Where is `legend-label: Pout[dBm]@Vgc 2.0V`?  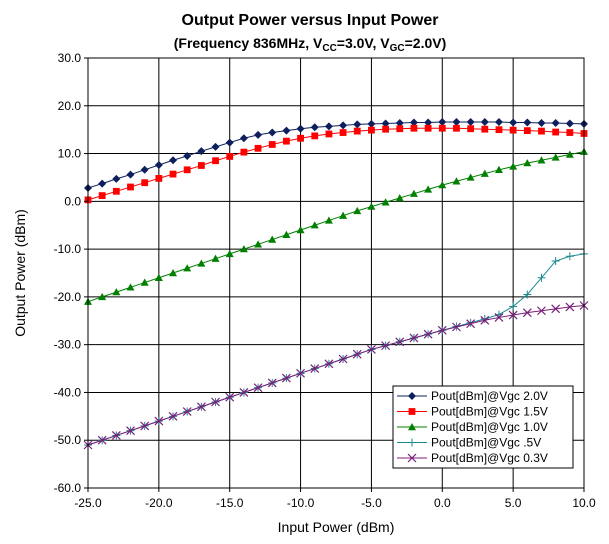
legend-label: Pout[dBm]@Vgc 2.0V is located at coordinates (489, 396).